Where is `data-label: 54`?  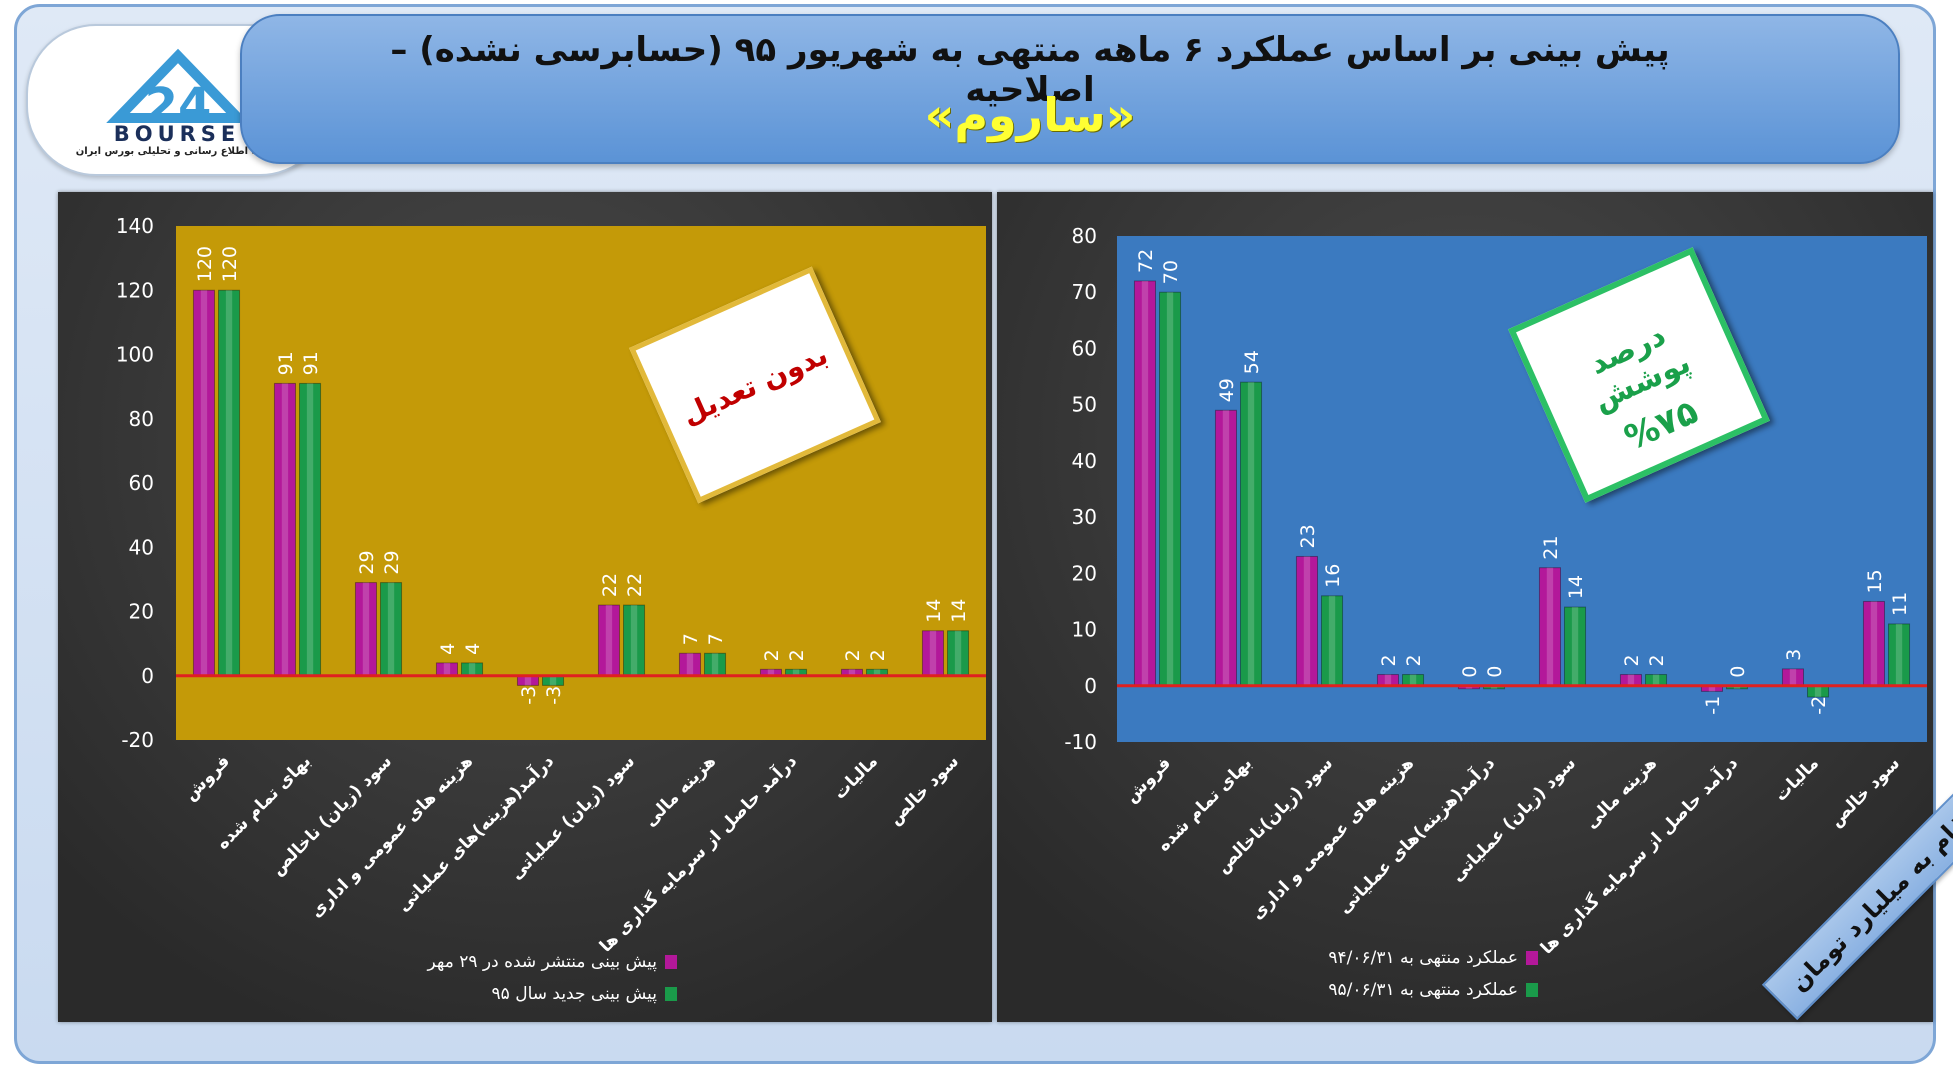 data-label: 54 is located at coordinates (1252, 362).